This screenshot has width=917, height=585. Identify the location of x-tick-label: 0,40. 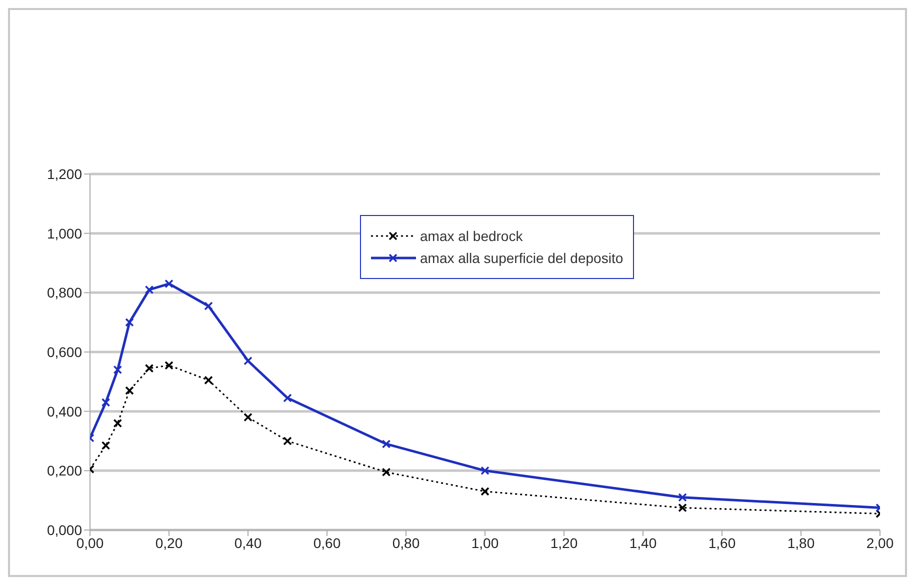
(248, 542).